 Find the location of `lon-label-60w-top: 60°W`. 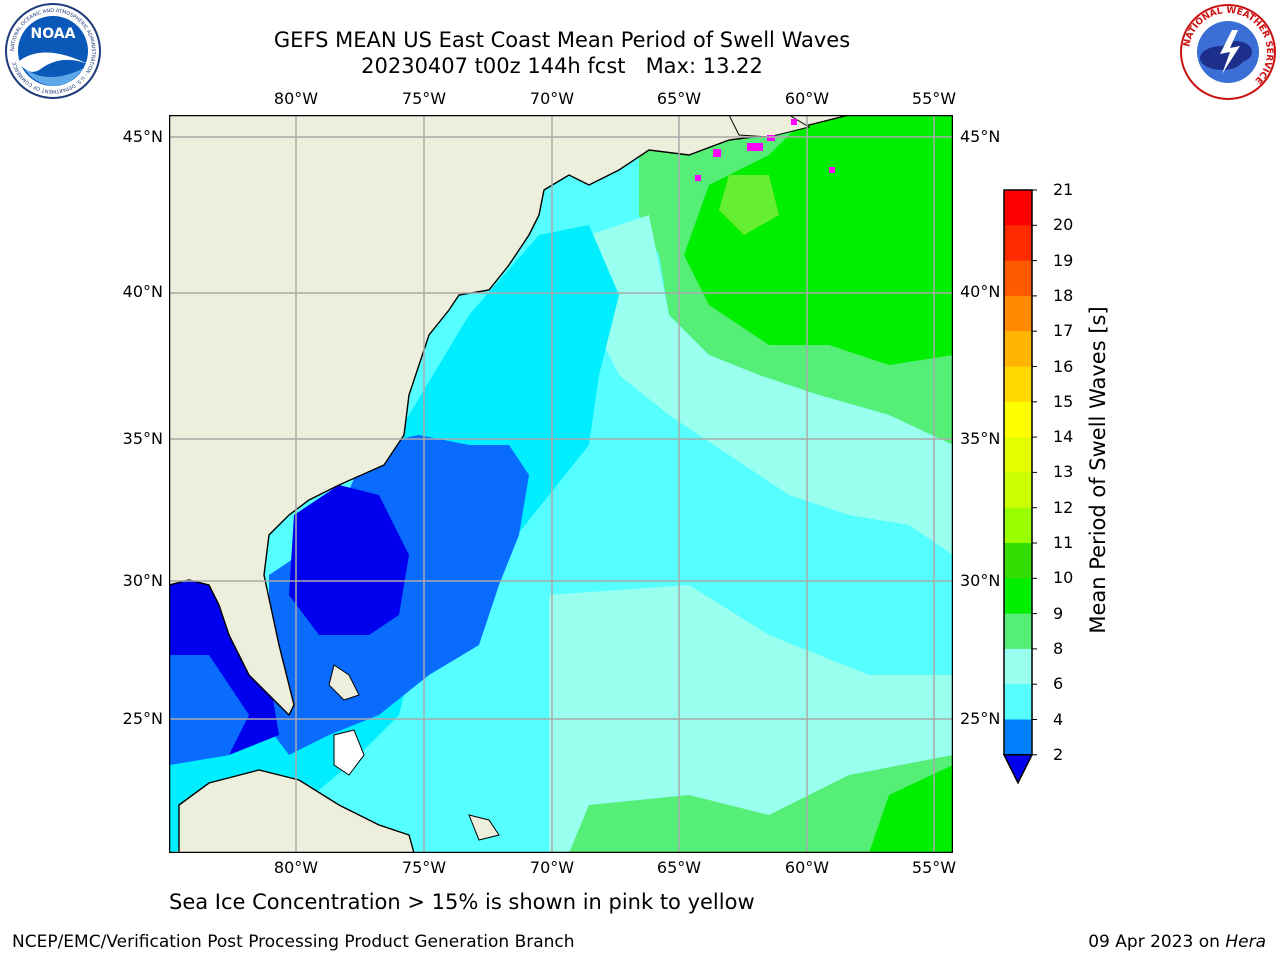

lon-label-60w-top: 60°W is located at coordinates (807, 98).